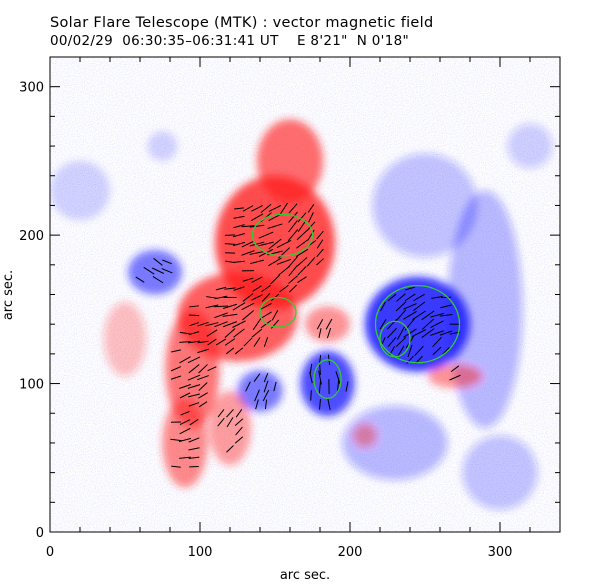  Describe the element at coordinates (305, 575) in the screenshot. I see `x-axis-label: arc sec.` at that location.